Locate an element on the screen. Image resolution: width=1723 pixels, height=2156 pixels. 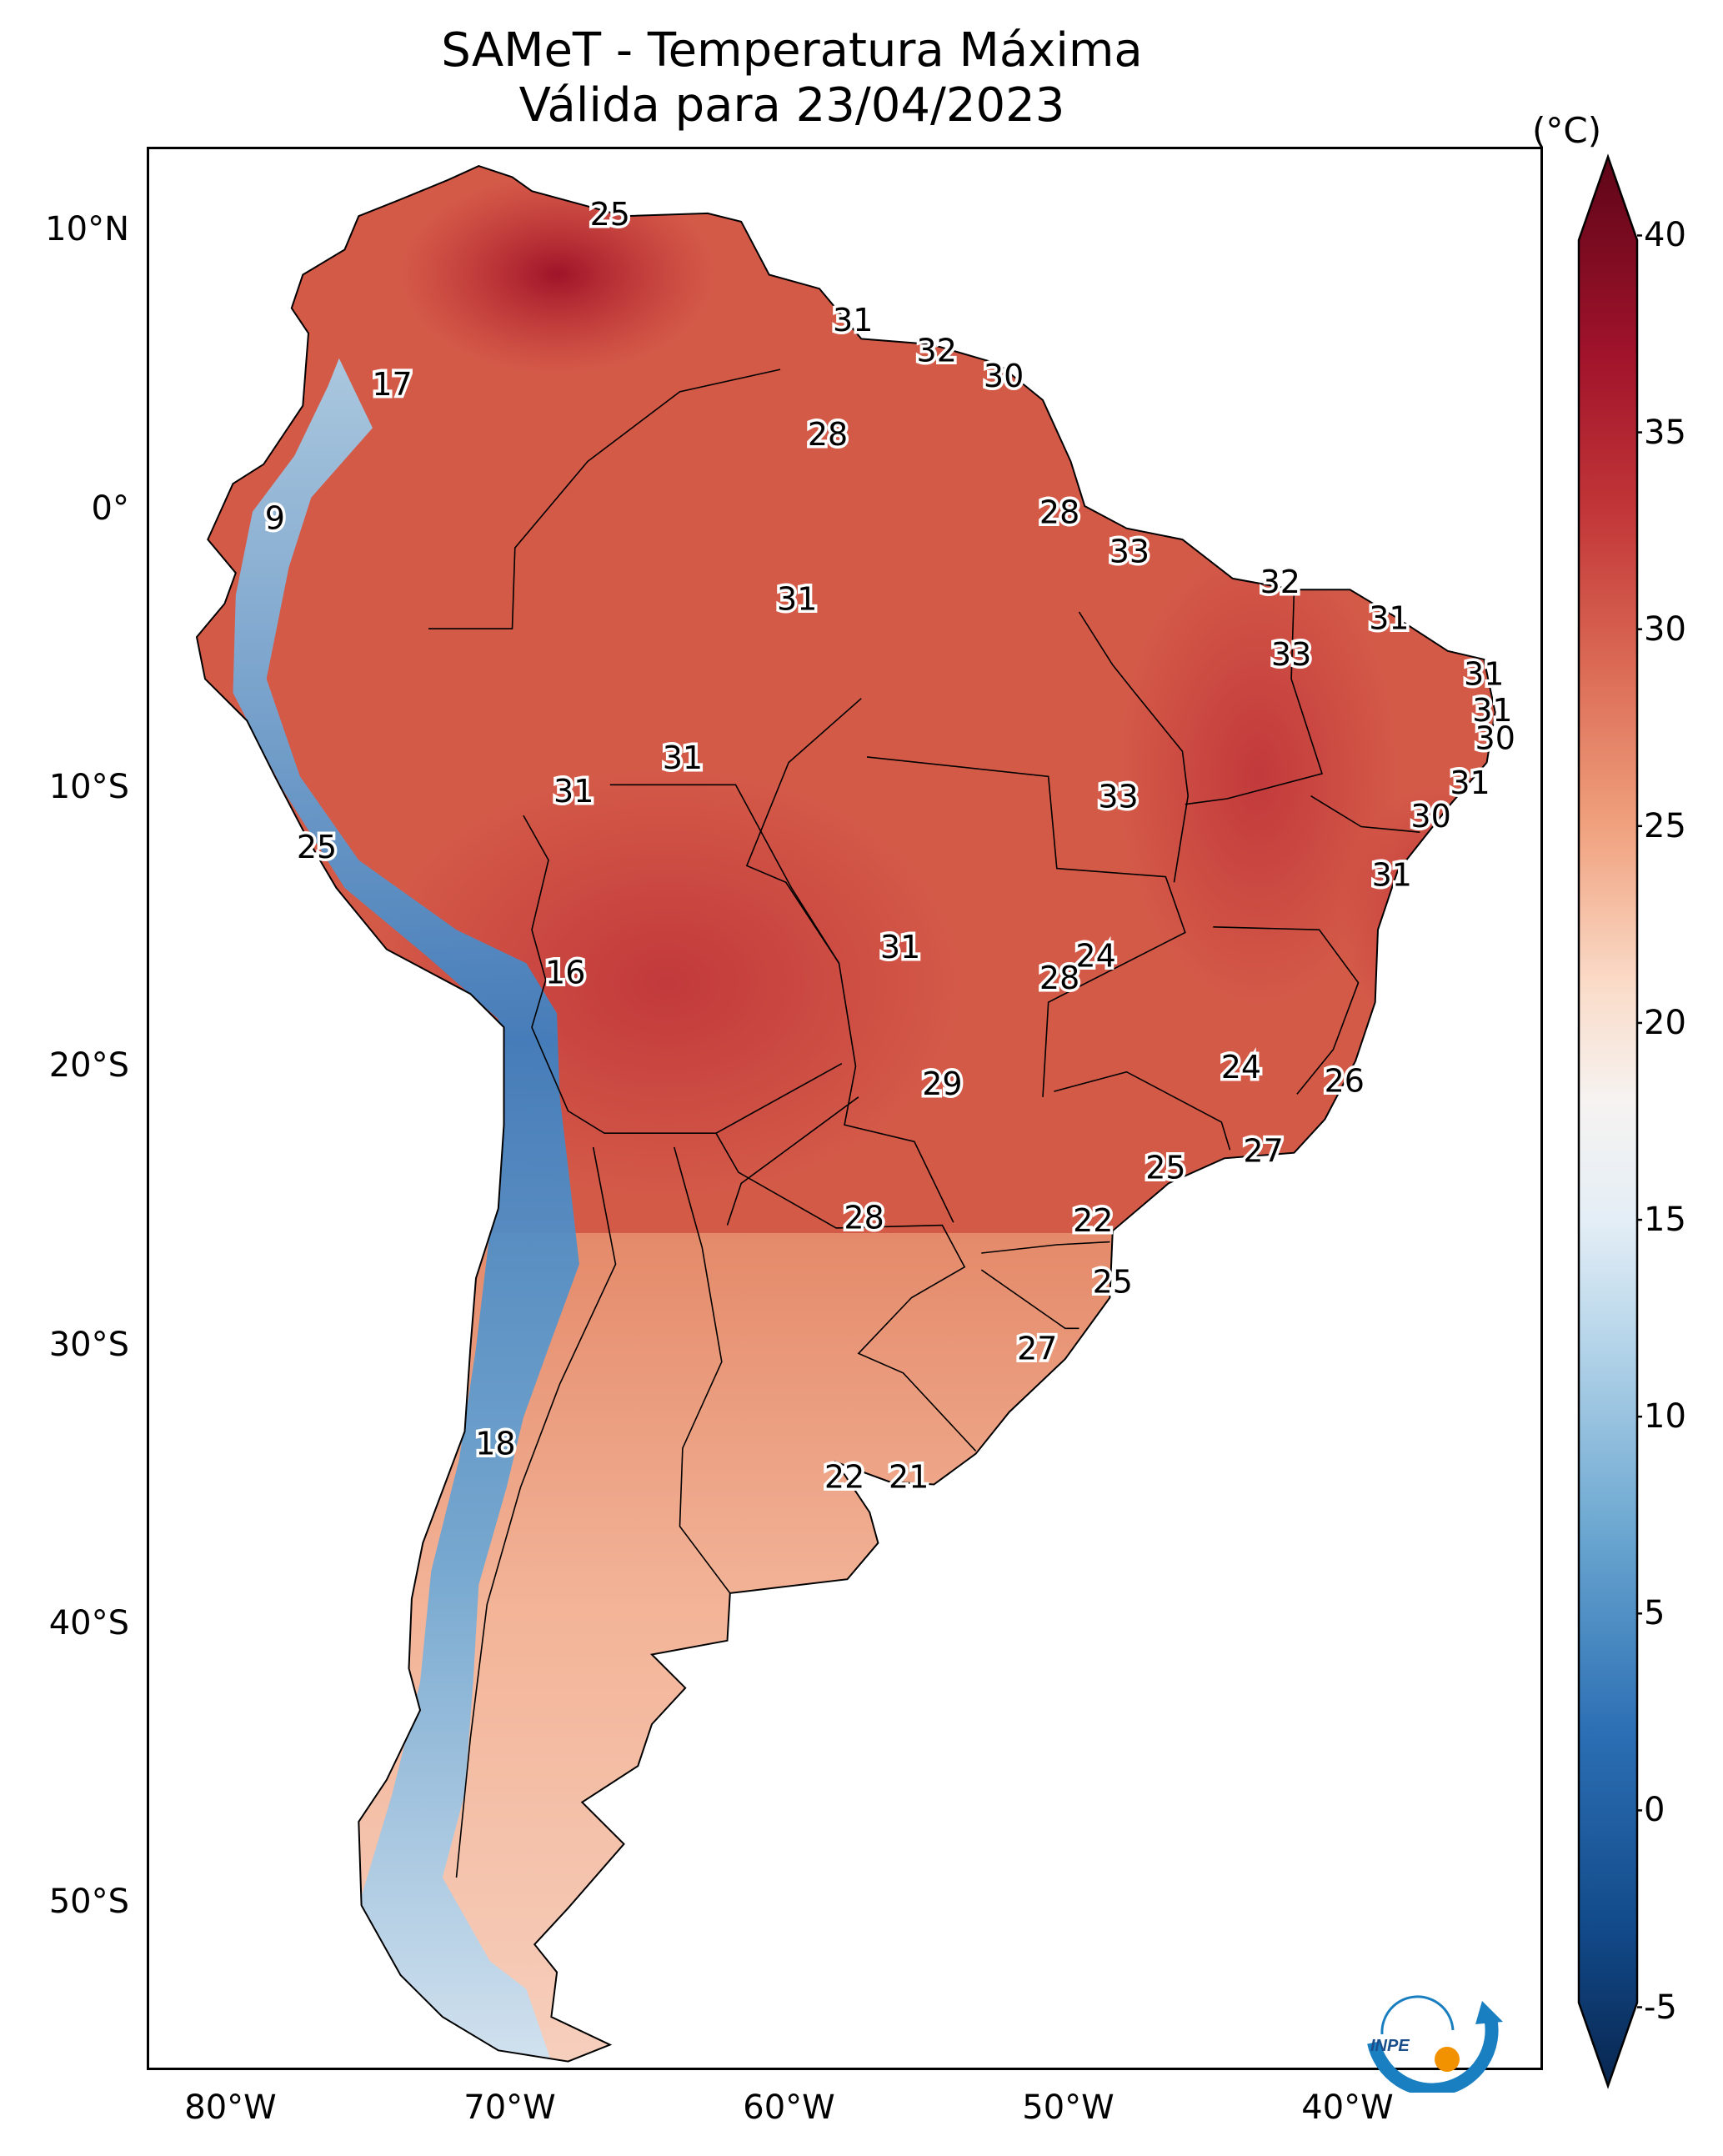
longitude-tick-label: 60°W is located at coordinates (789, 2107).